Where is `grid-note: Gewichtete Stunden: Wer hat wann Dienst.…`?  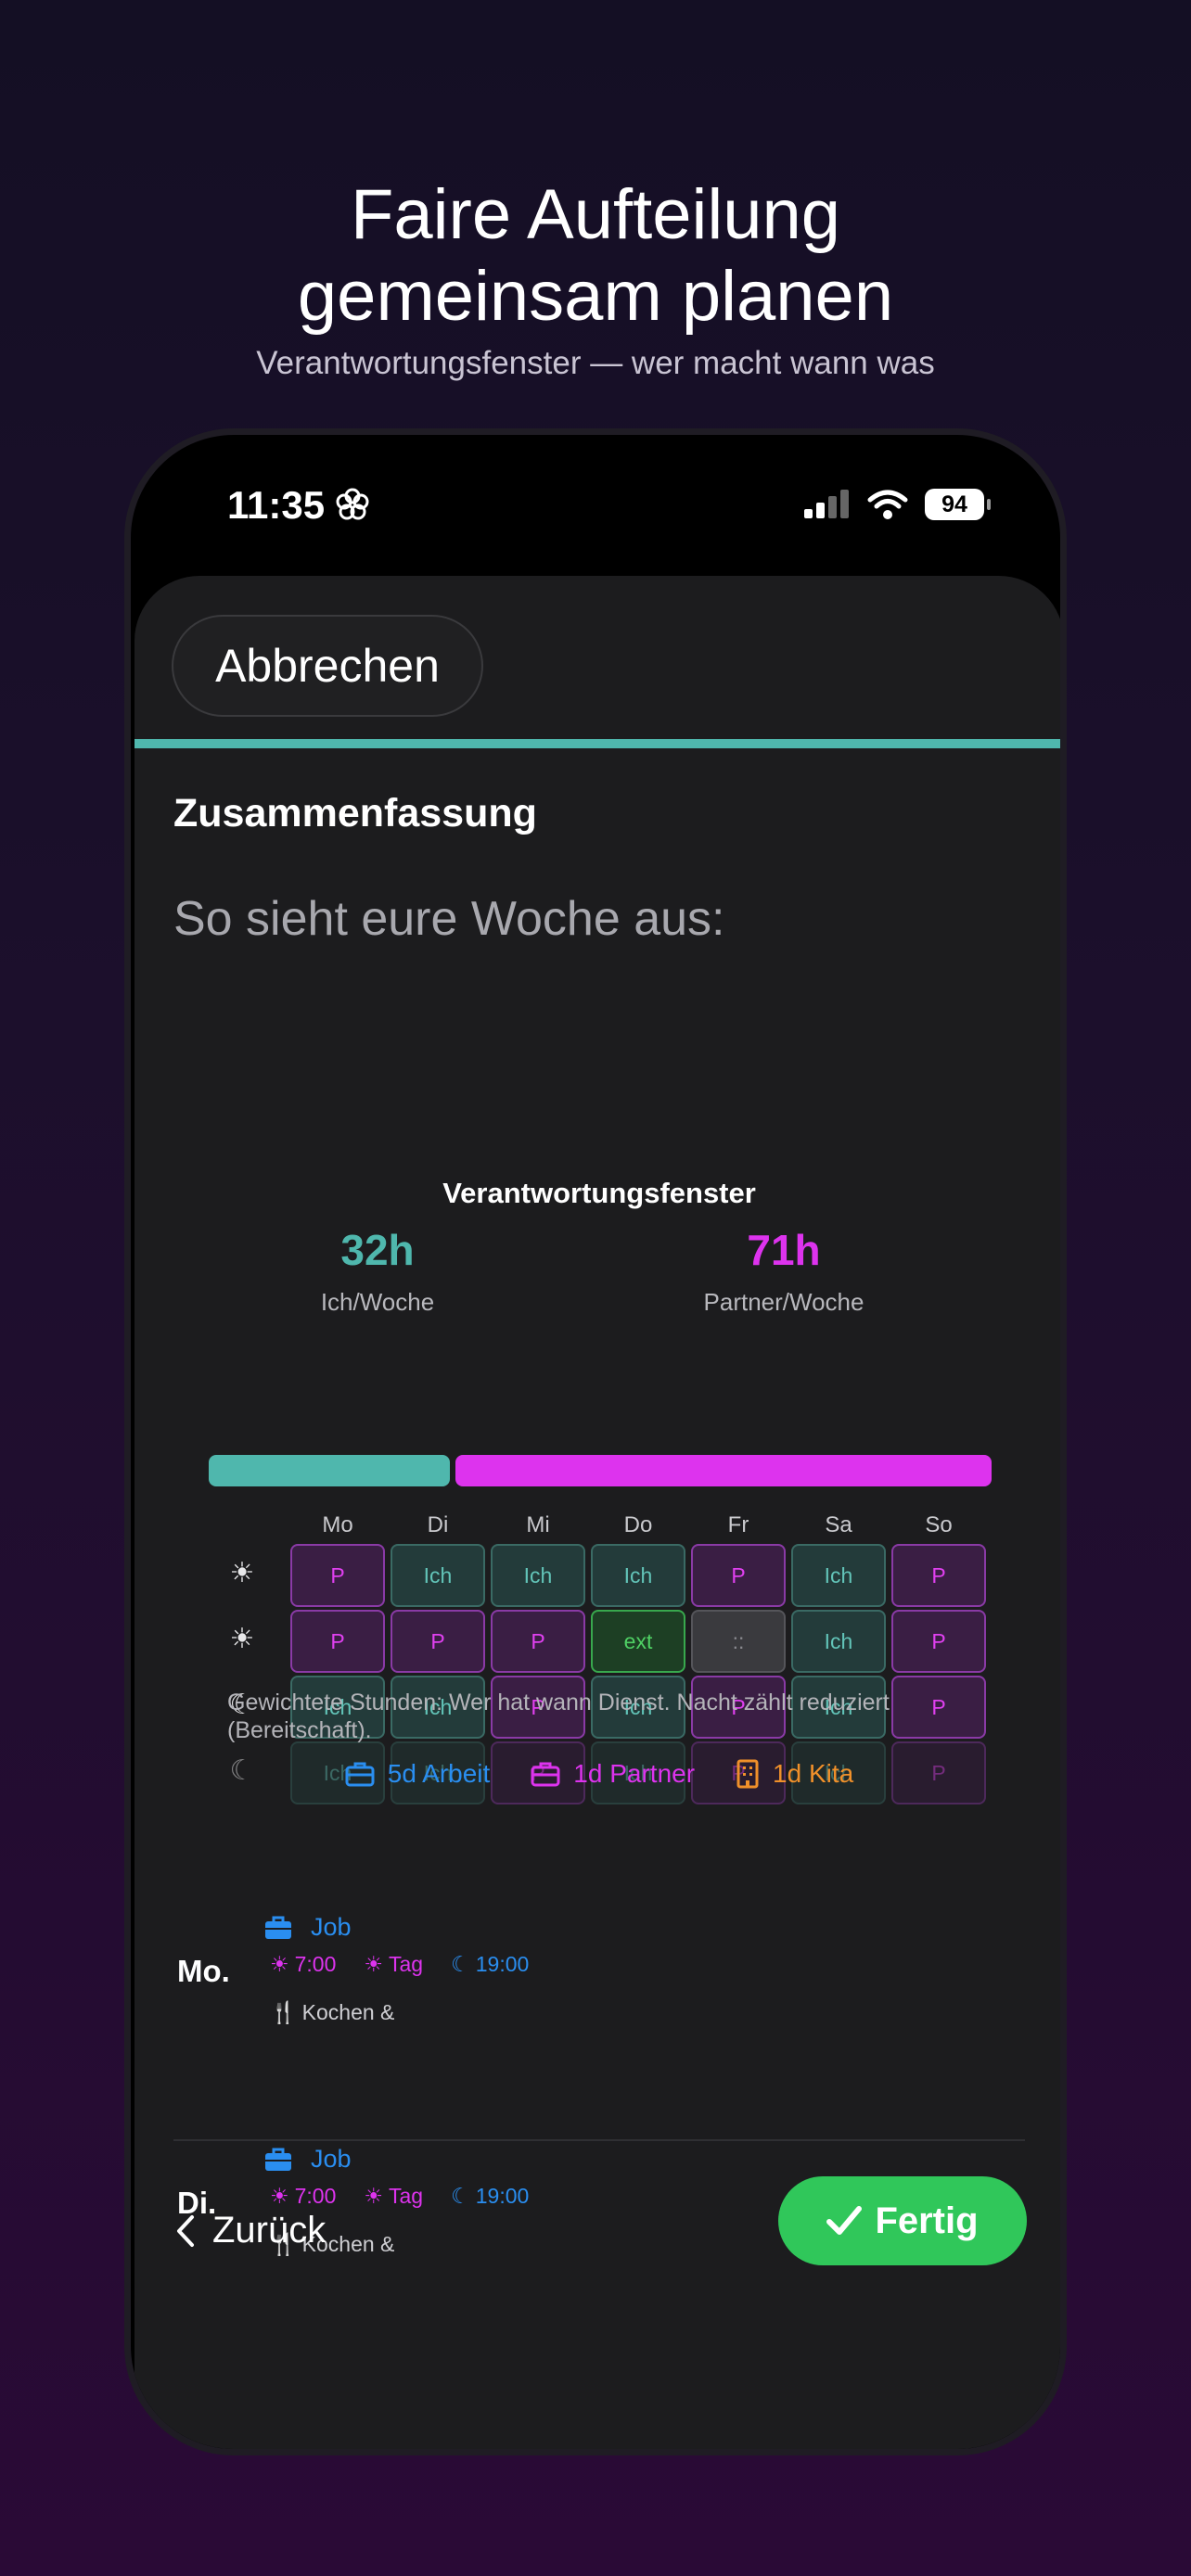
grid-note: Gewichtete Stunden: Wer hat wann Dienst.… is located at coordinates (558, 1716).